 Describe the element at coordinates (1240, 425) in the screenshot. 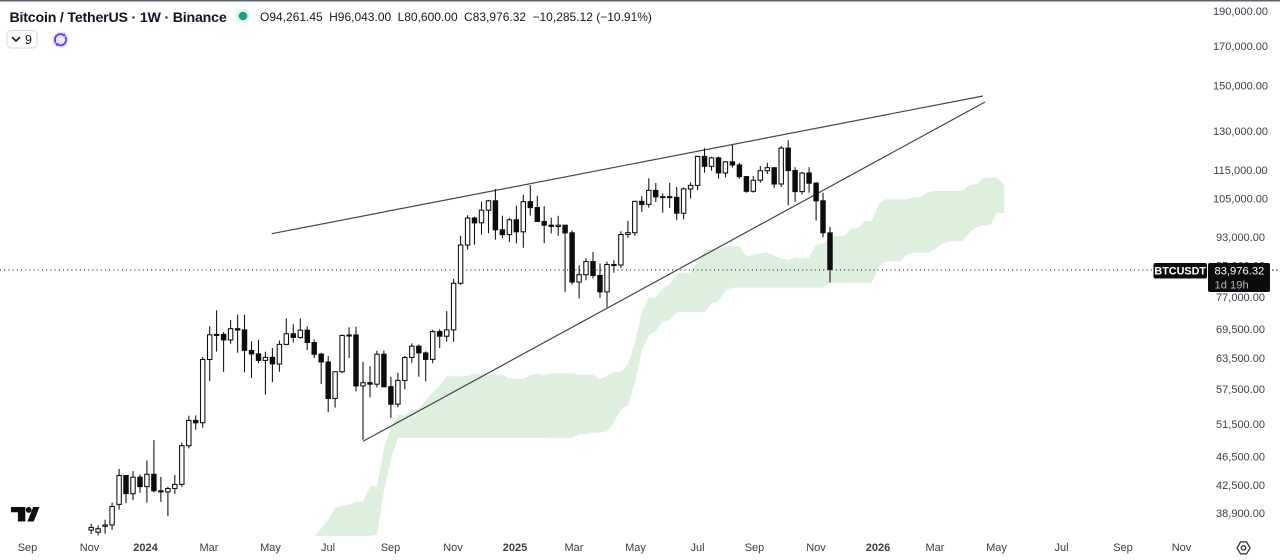

I see `svg-text: 51,500.00` at that location.